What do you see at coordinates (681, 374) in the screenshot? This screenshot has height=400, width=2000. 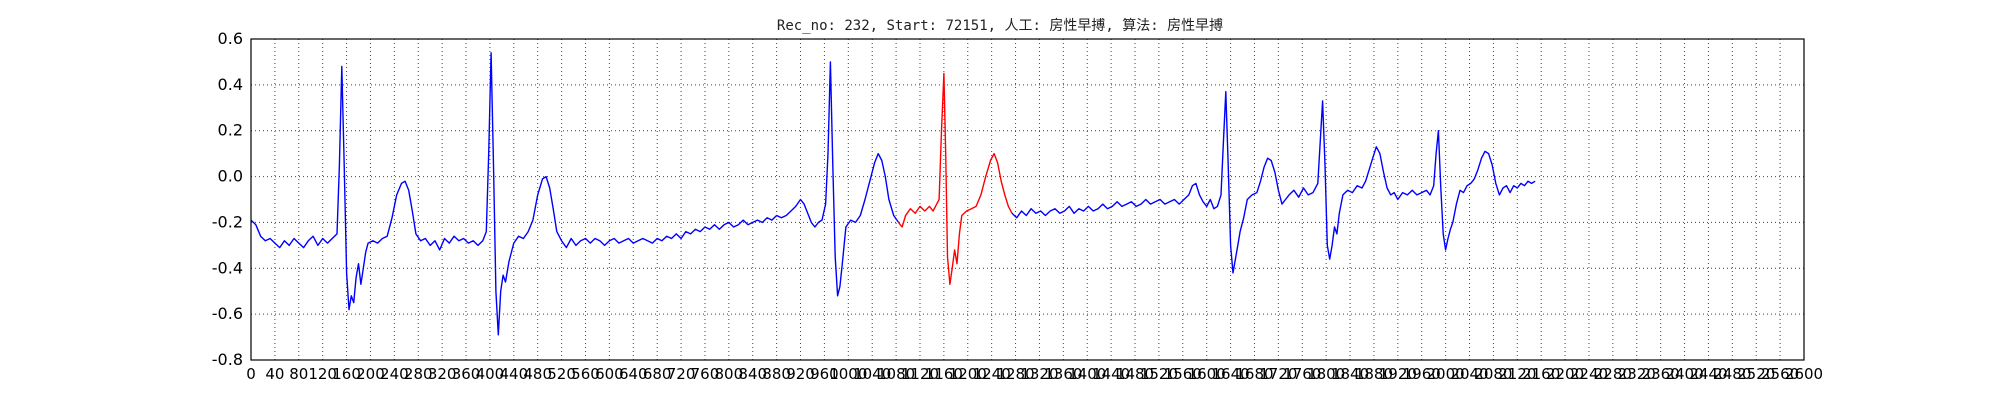 I see `x-tick-label: 720` at bounding box center [681, 374].